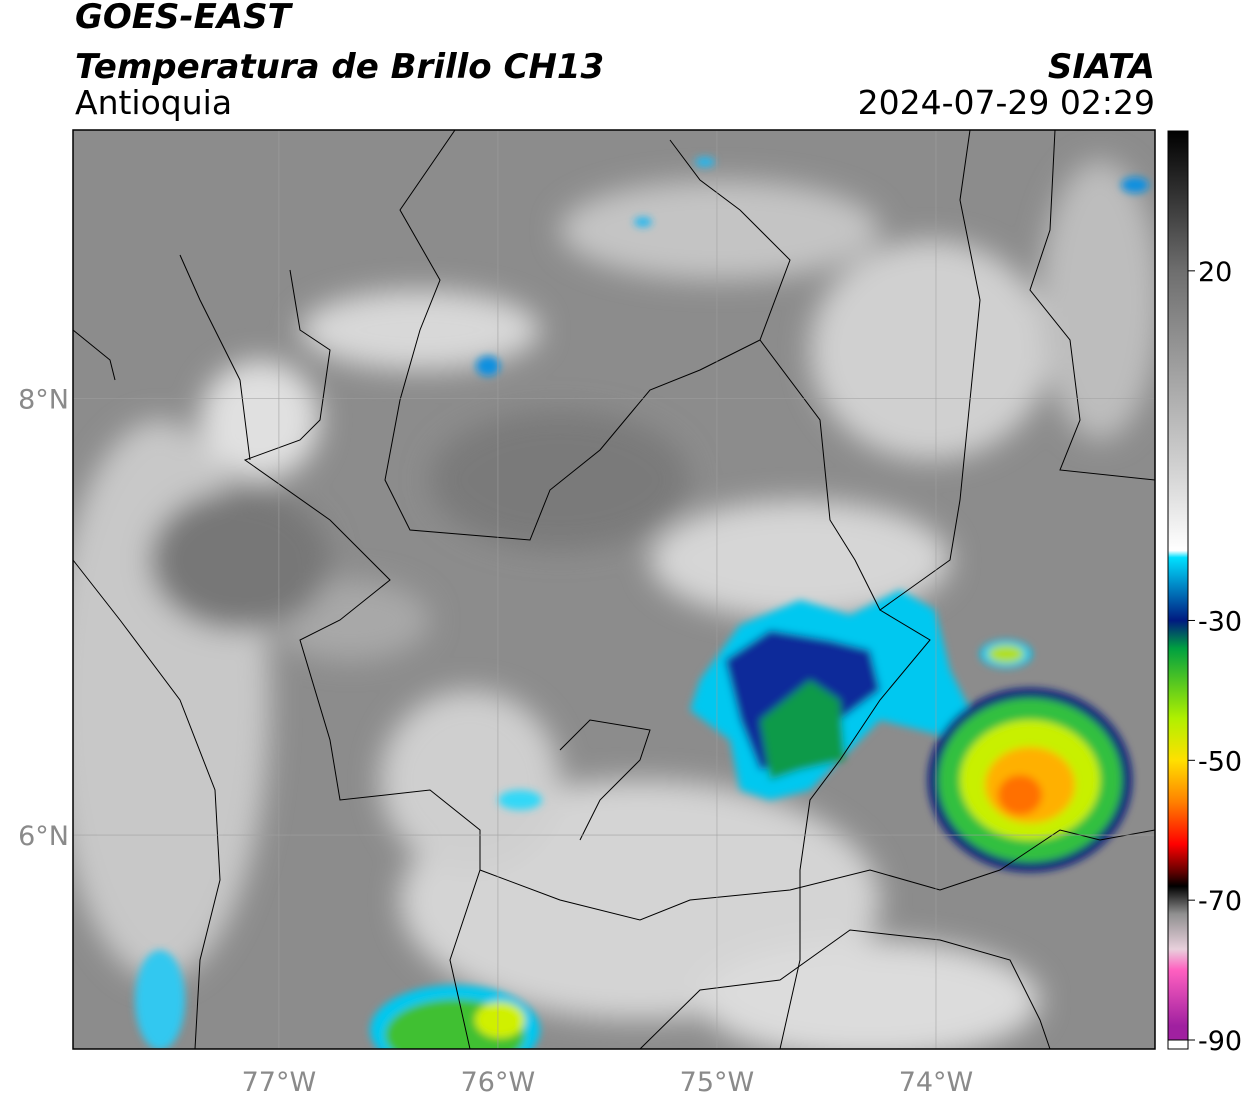  What do you see at coordinates (1220, 901) in the screenshot?
I see `colorbar-tick-label: -70` at bounding box center [1220, 901].